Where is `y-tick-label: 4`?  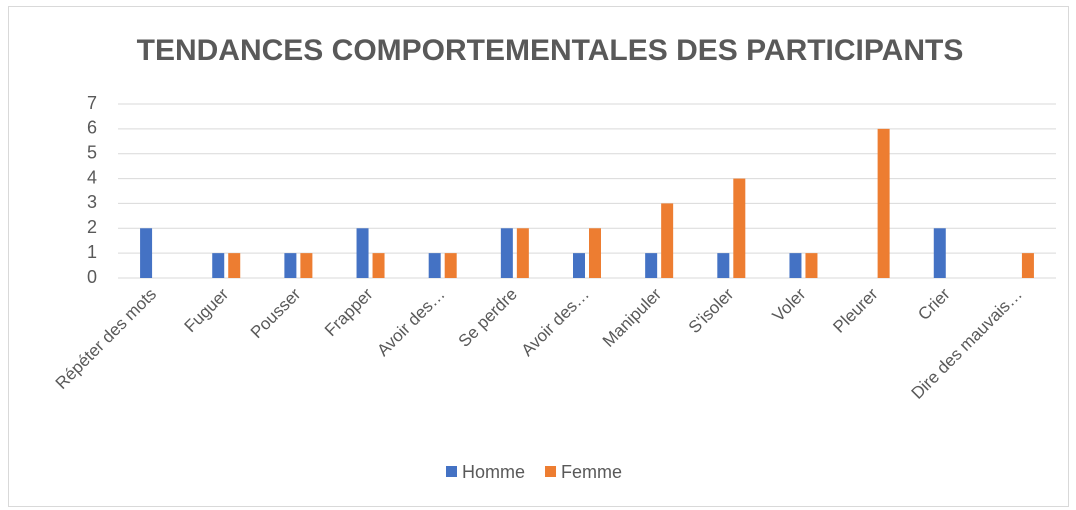 y-tick-label: 4 is located at coordinates (92, 177).